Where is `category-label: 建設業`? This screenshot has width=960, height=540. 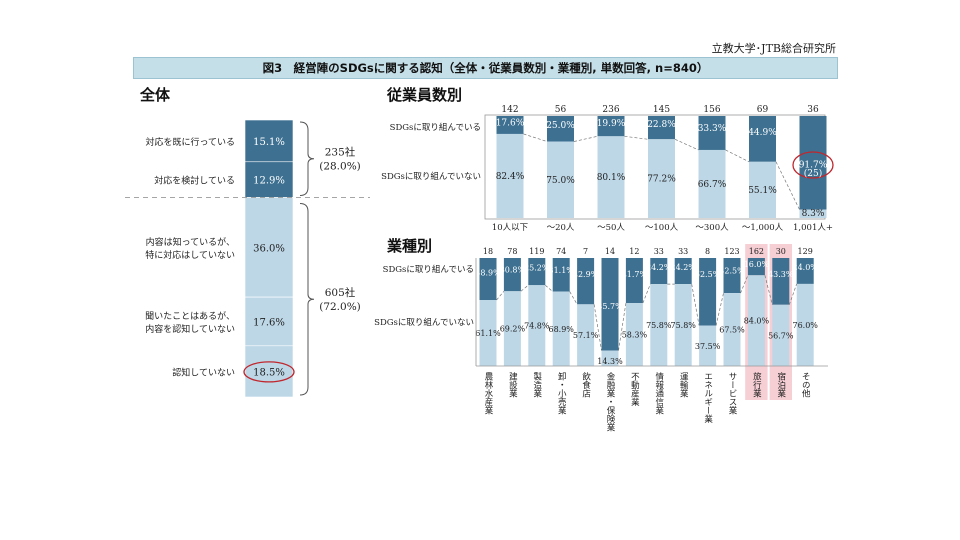 category-label: 建設業 is located at coordinates (512, 384).